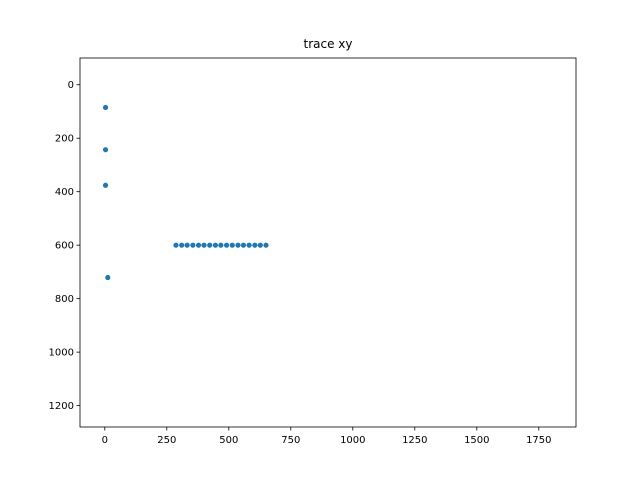 The height and width of the screenshot is (480, 640). What do you see at coordinates (64, 139) in the screenshot?
I see `y-tick-label: 200` at bounding box center [64, 139].